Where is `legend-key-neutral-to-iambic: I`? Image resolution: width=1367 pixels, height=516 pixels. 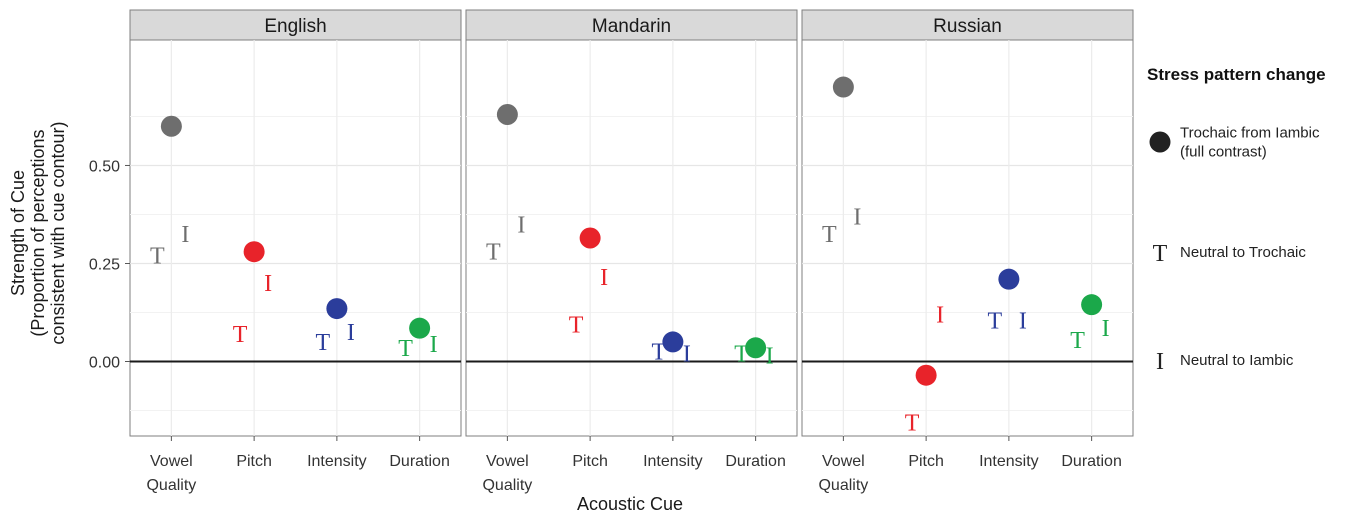
legend-key-neutral-to-iambic: I is located at coordinates (1160, 362).